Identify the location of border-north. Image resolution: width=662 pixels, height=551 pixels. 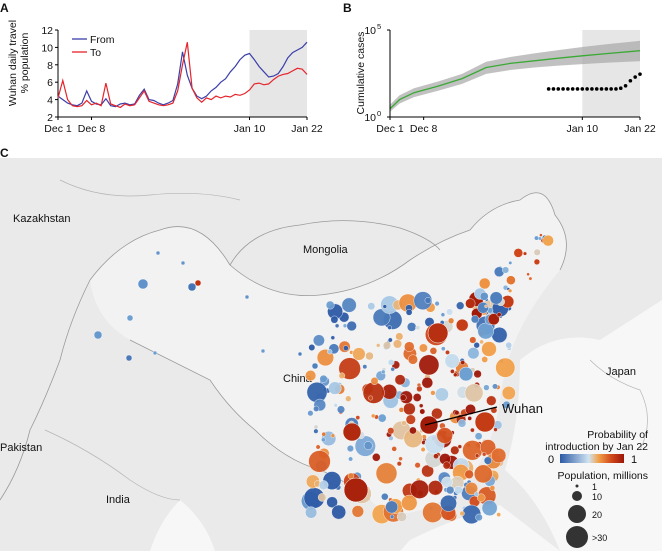
(328, 244).